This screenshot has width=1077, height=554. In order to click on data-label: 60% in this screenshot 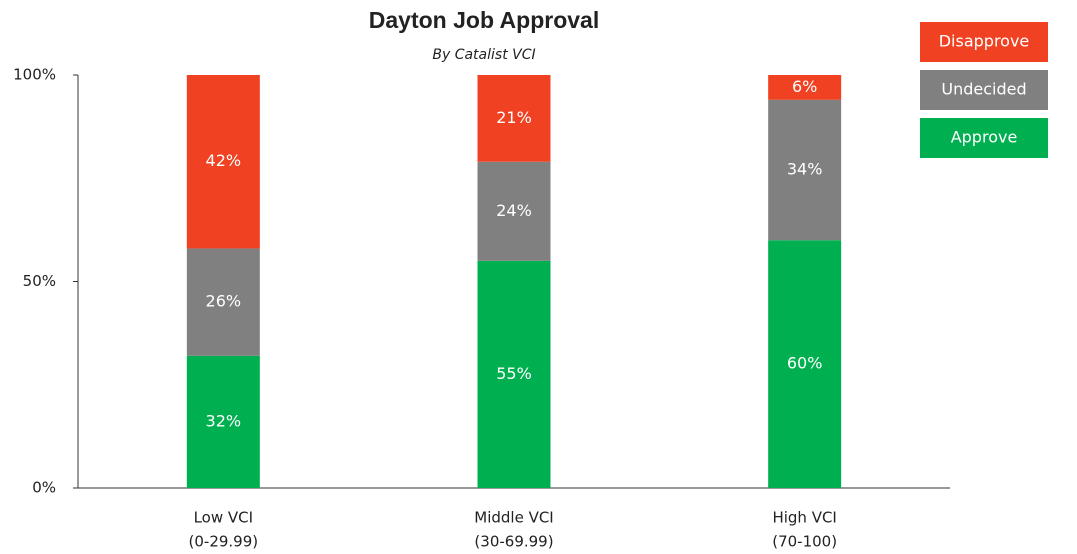, I will do `click(805, 363)`.